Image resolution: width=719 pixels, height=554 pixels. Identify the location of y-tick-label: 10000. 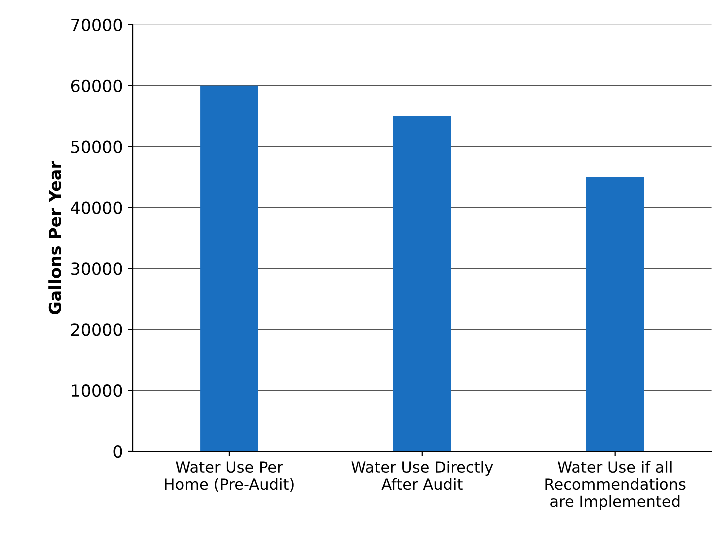
(97, 391).